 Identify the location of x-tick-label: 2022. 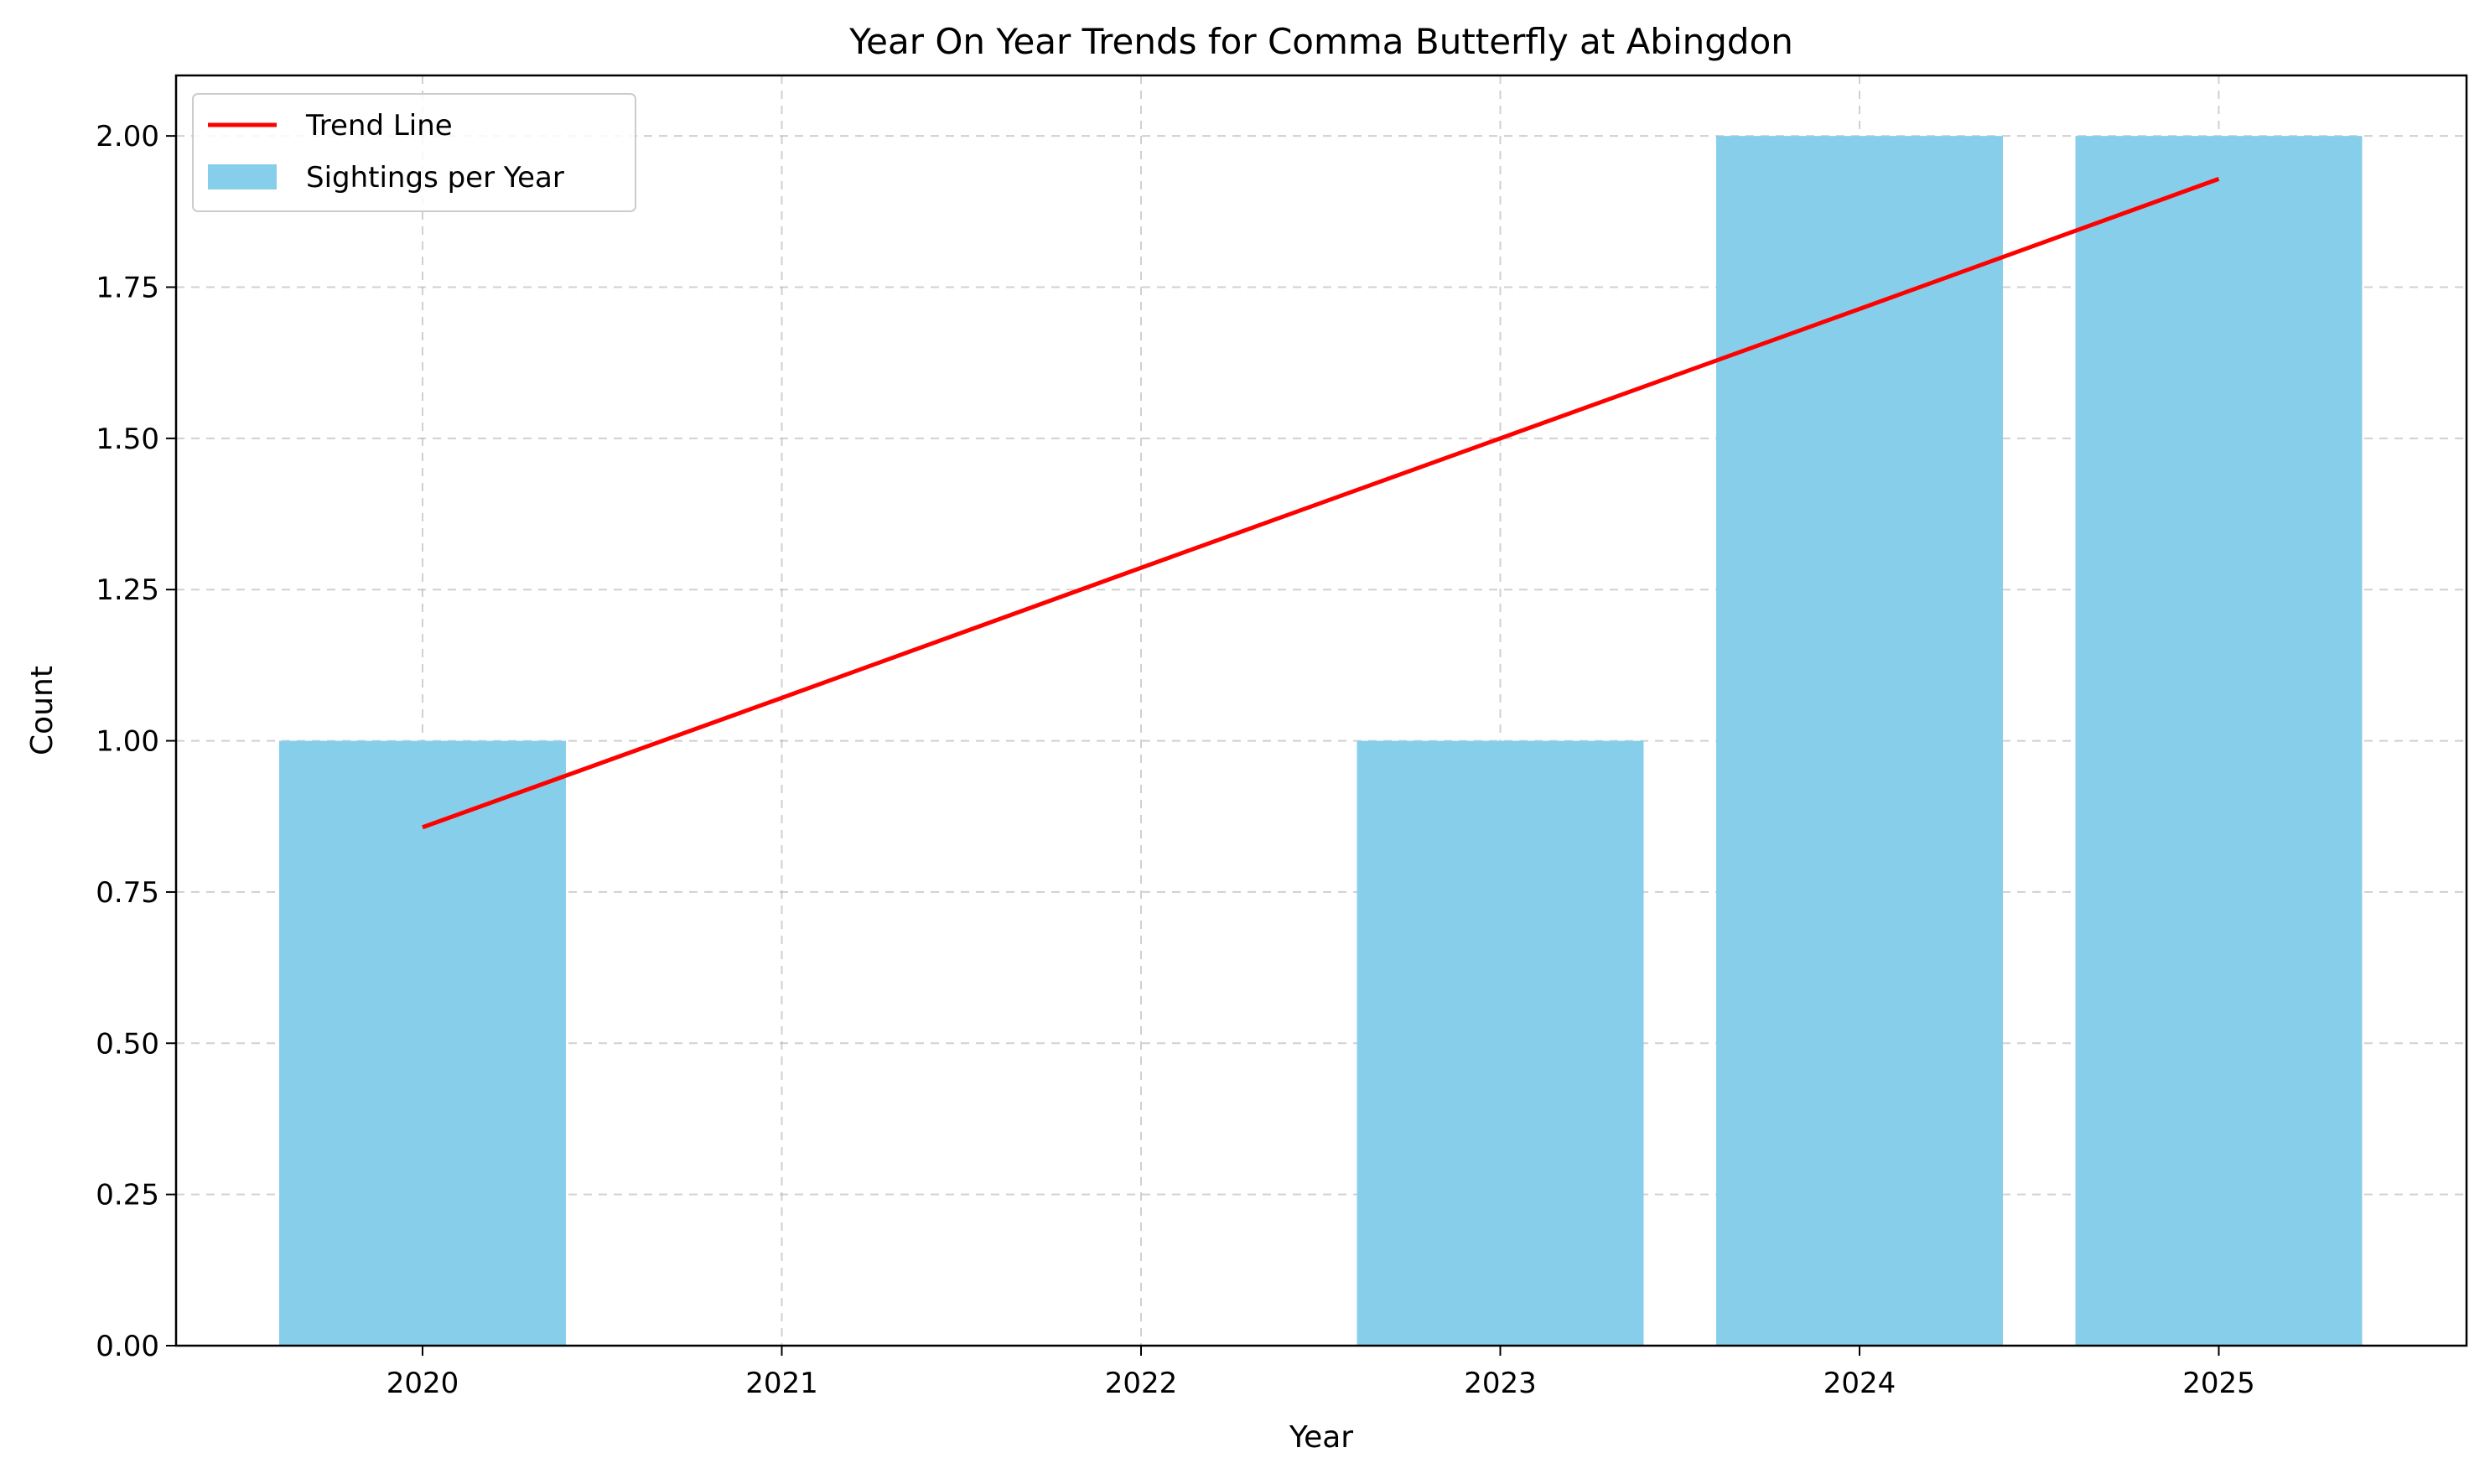
(1141, 1383).